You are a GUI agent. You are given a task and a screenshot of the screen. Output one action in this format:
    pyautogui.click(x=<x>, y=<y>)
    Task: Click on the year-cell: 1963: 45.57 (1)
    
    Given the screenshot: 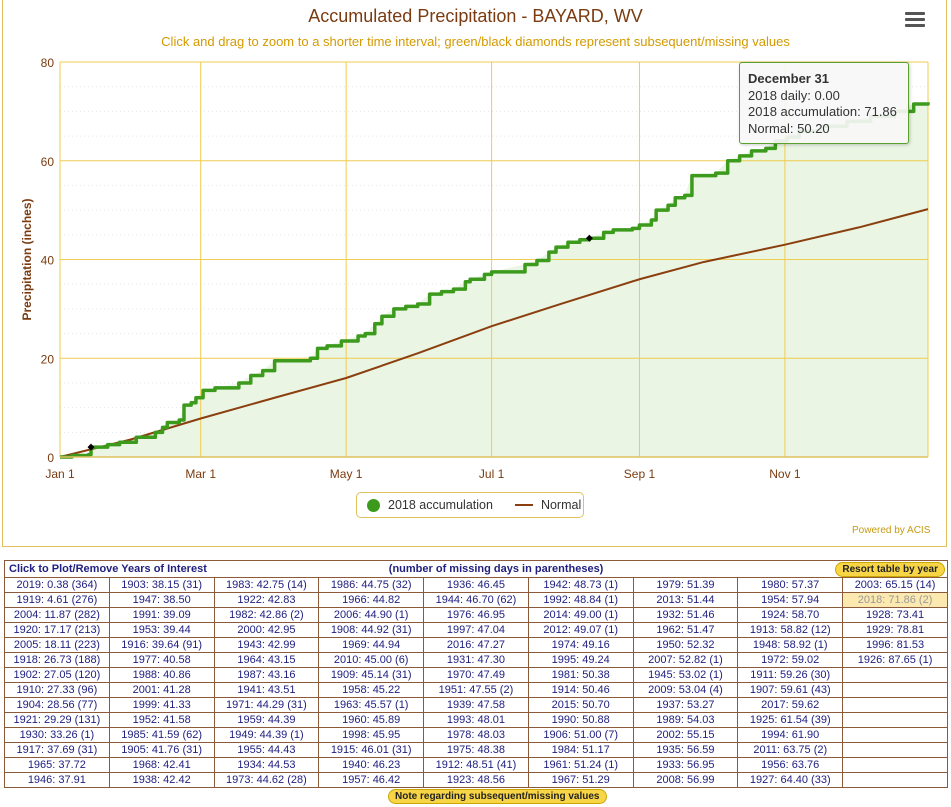 What is the action you would take?
    pyautogui.click(x=371, y=705)
    